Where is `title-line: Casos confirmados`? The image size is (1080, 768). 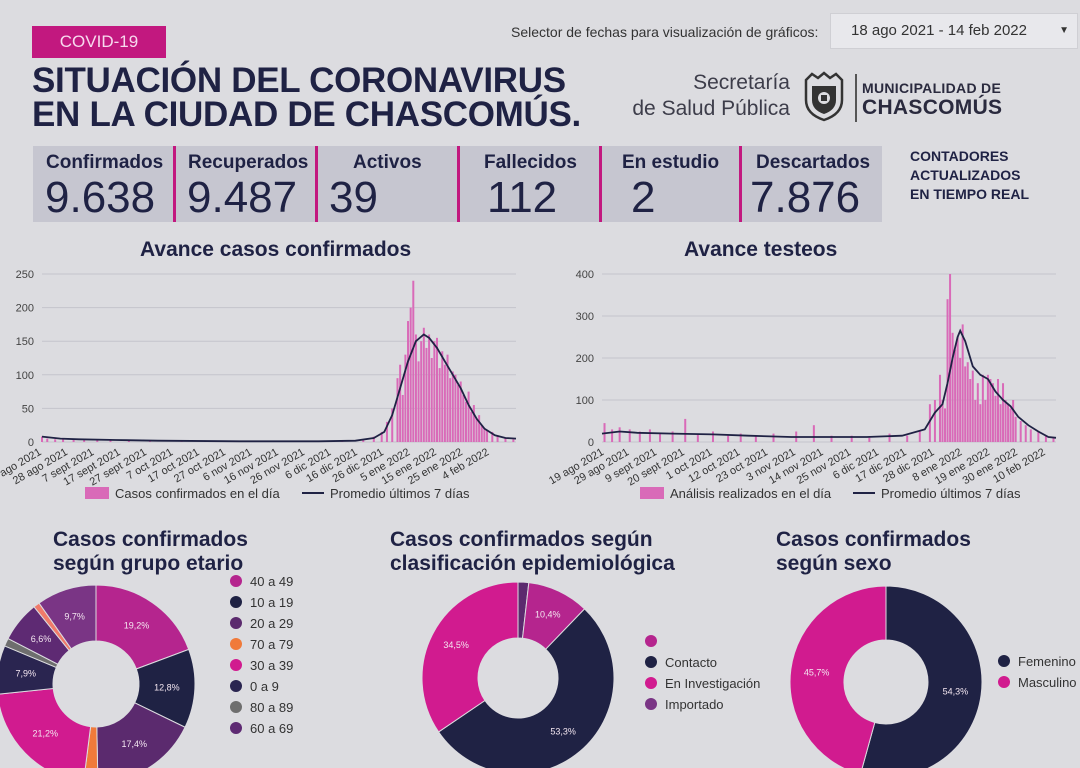 title-line: Casos confirmados is located at coordinates (150, 539).